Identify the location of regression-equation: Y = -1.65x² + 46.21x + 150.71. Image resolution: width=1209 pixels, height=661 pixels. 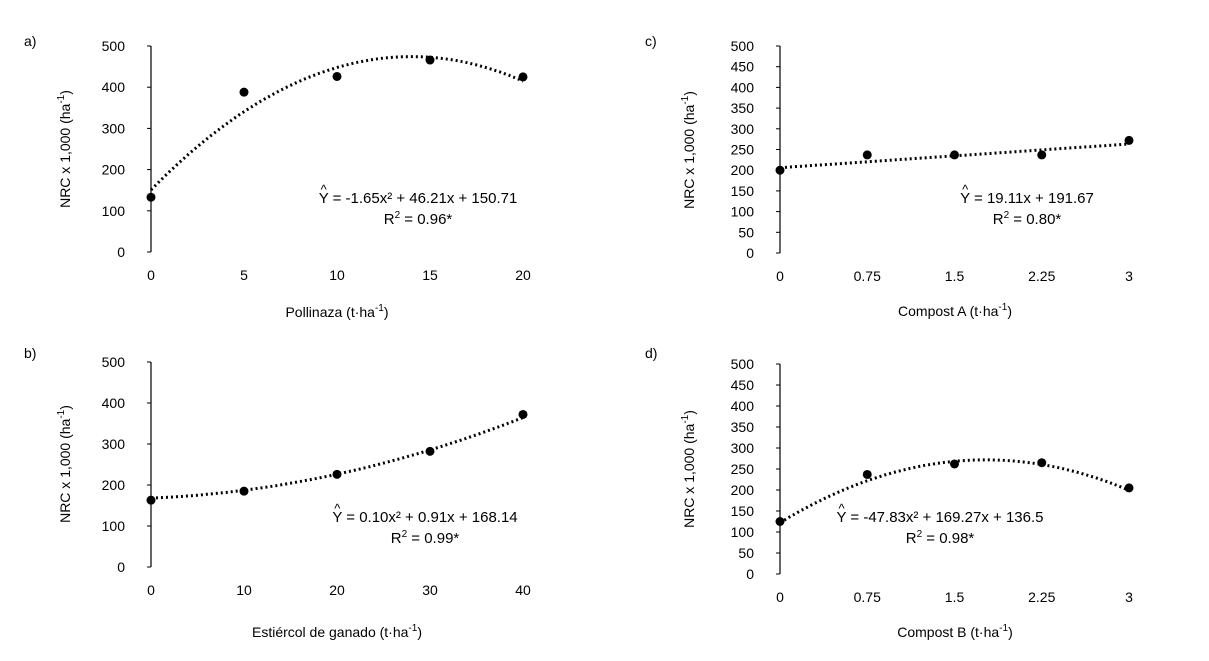
(418, 198).